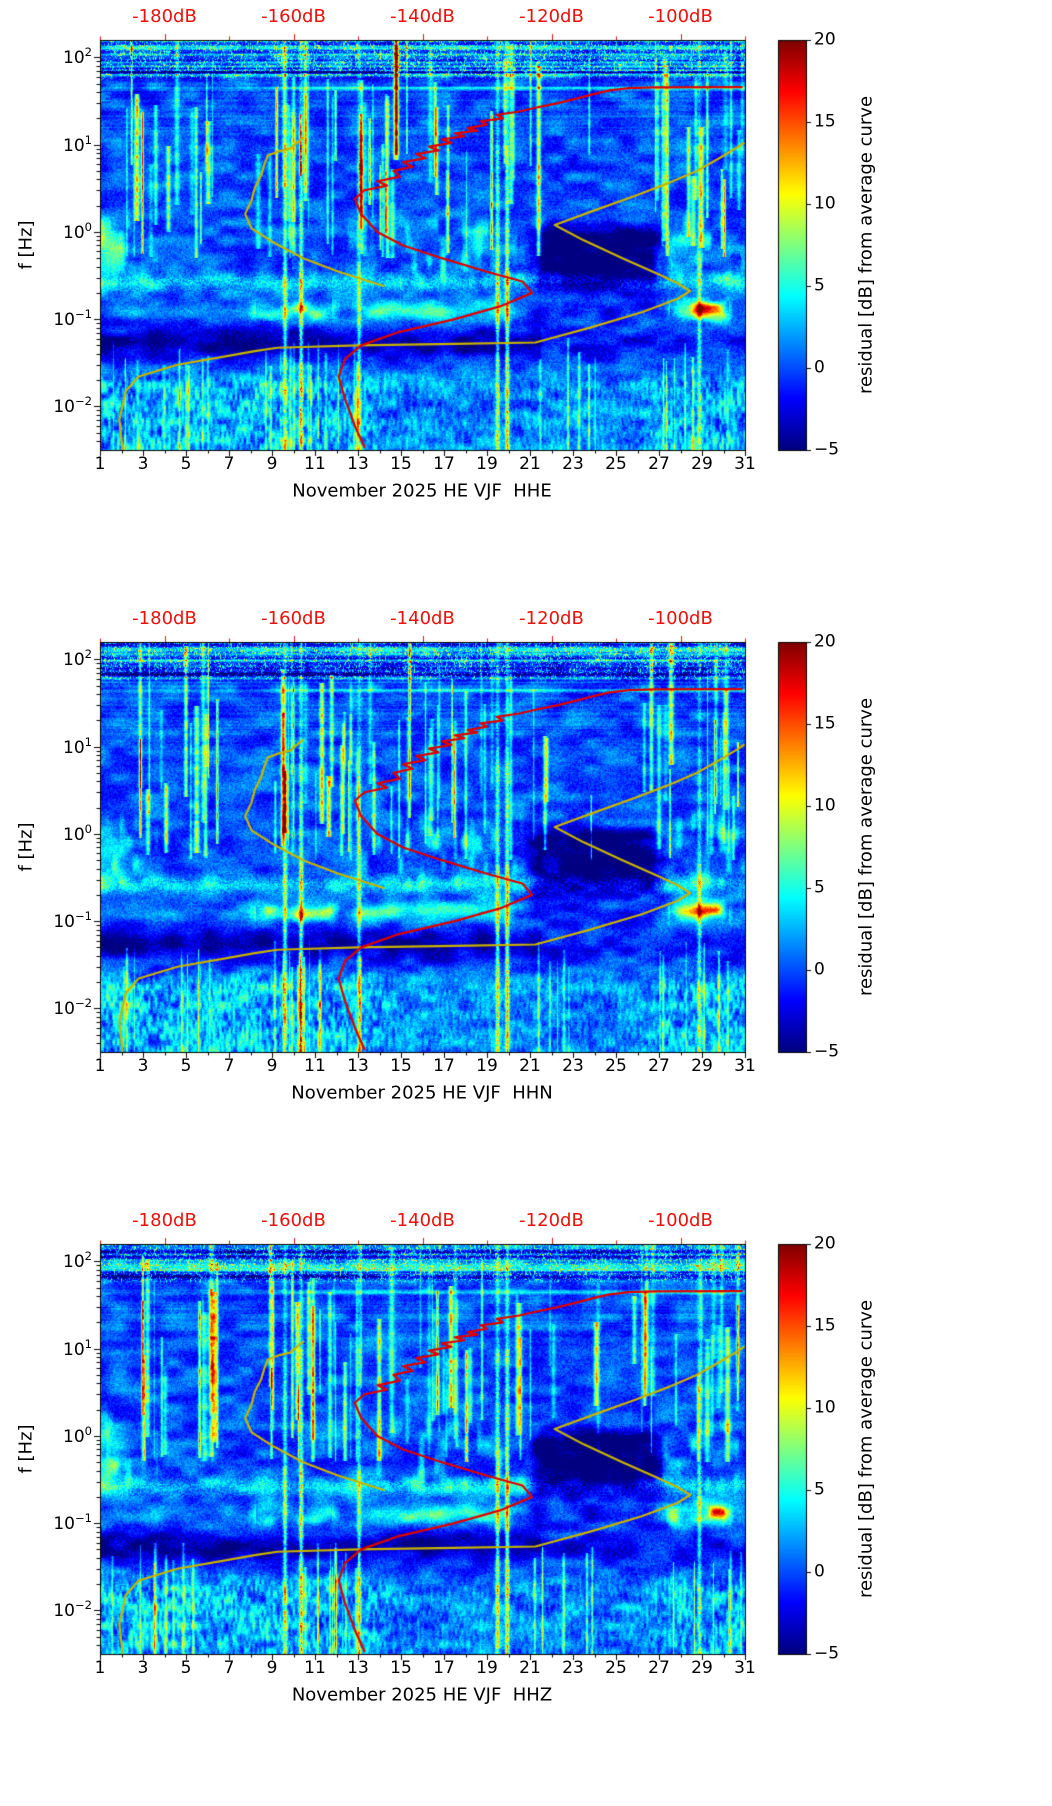 This screenshot has height=1806, width=1052. What do you see at coordinates (422, 1695) in the screenshot?
I see `x-axis-title: November 2025 HE VJF HHZ` at bounding box center [422, 1695].